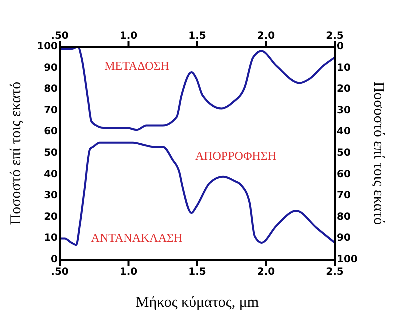 This screenshot has width=393, height=321. Describe the element at coordinates (51, 68) in the screenshot. I see `y-tick-label: 90` at that location.